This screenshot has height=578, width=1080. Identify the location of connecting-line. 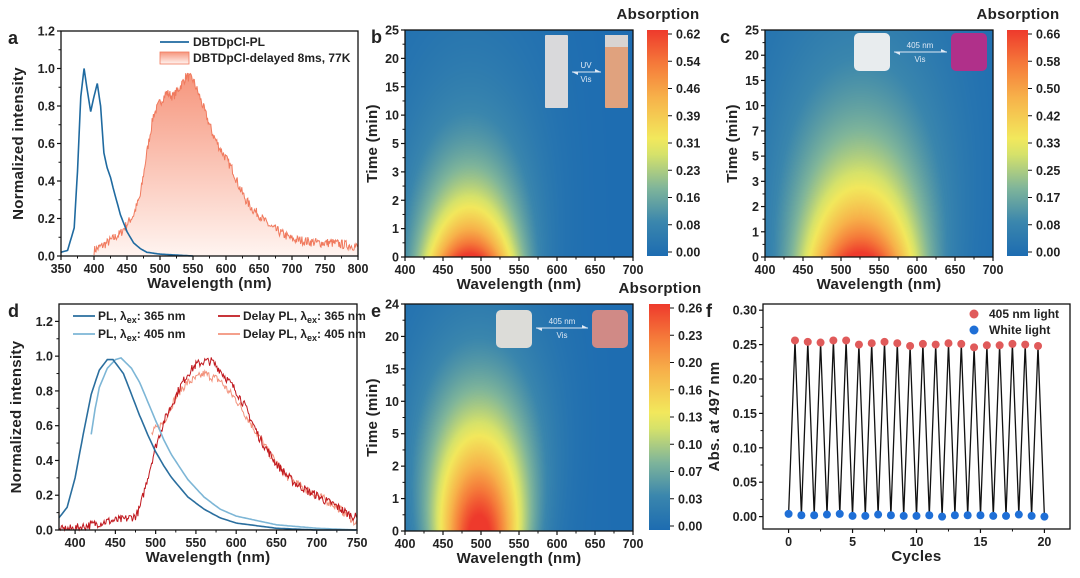
(916, 428).